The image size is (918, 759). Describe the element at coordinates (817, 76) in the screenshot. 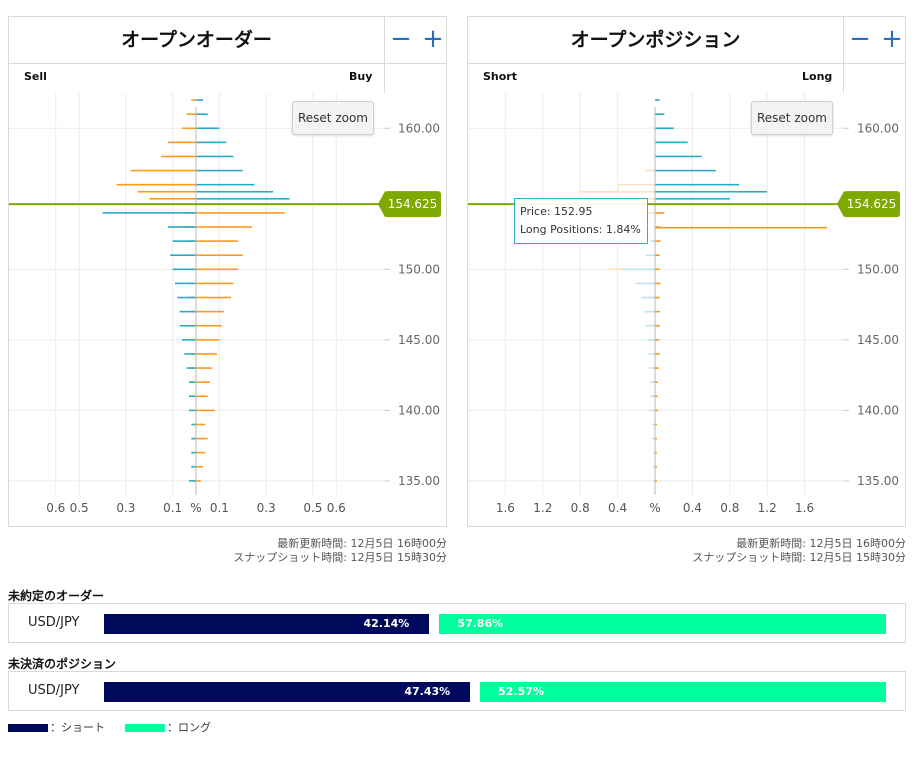

I see `long-label: Long` at that location.